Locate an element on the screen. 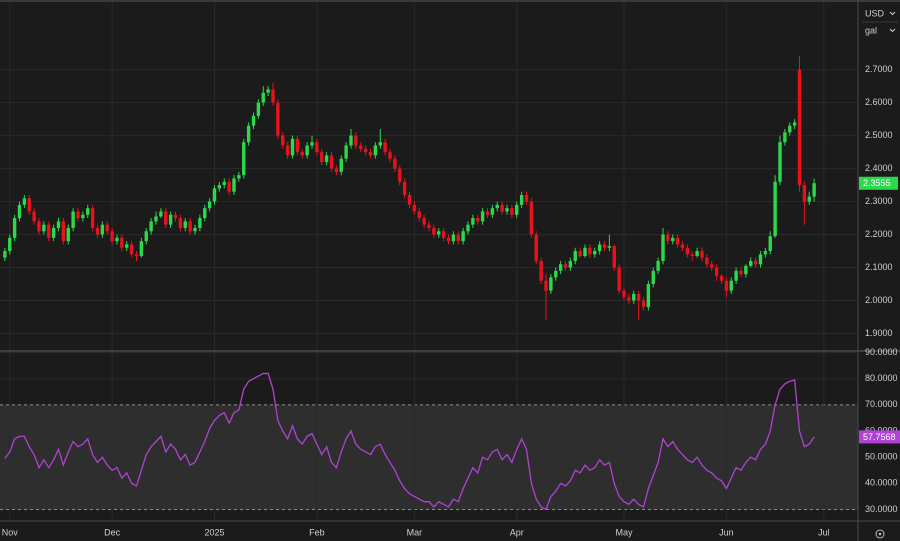  currency-label: USD is located at coordinates (875, 13).